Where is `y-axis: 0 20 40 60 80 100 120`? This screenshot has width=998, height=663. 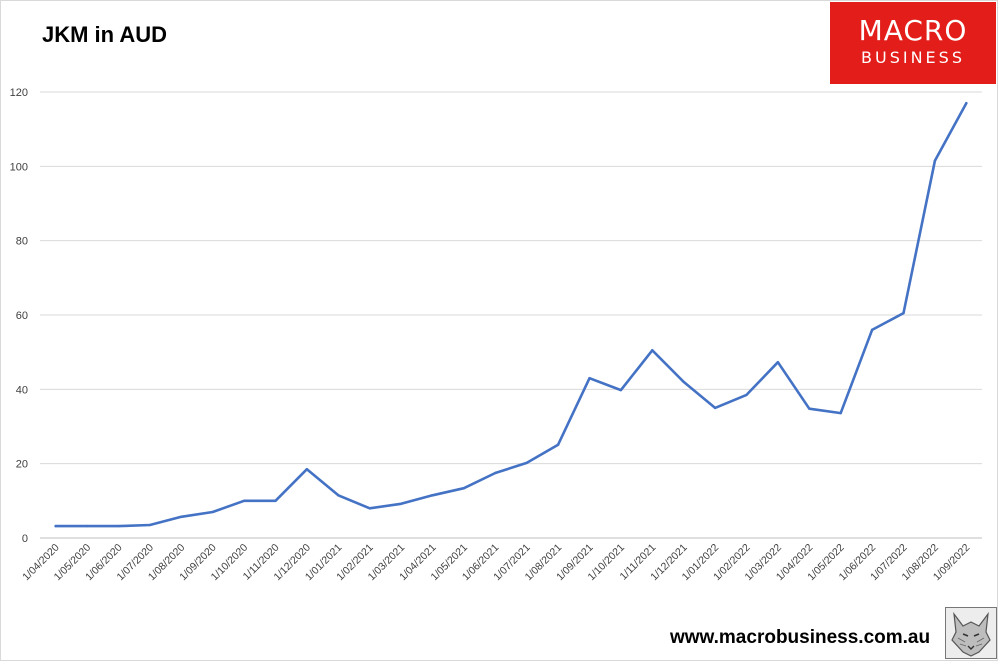 y-axis: 0 20 40 60 80 100 120 is located at coordinates (19, 316).